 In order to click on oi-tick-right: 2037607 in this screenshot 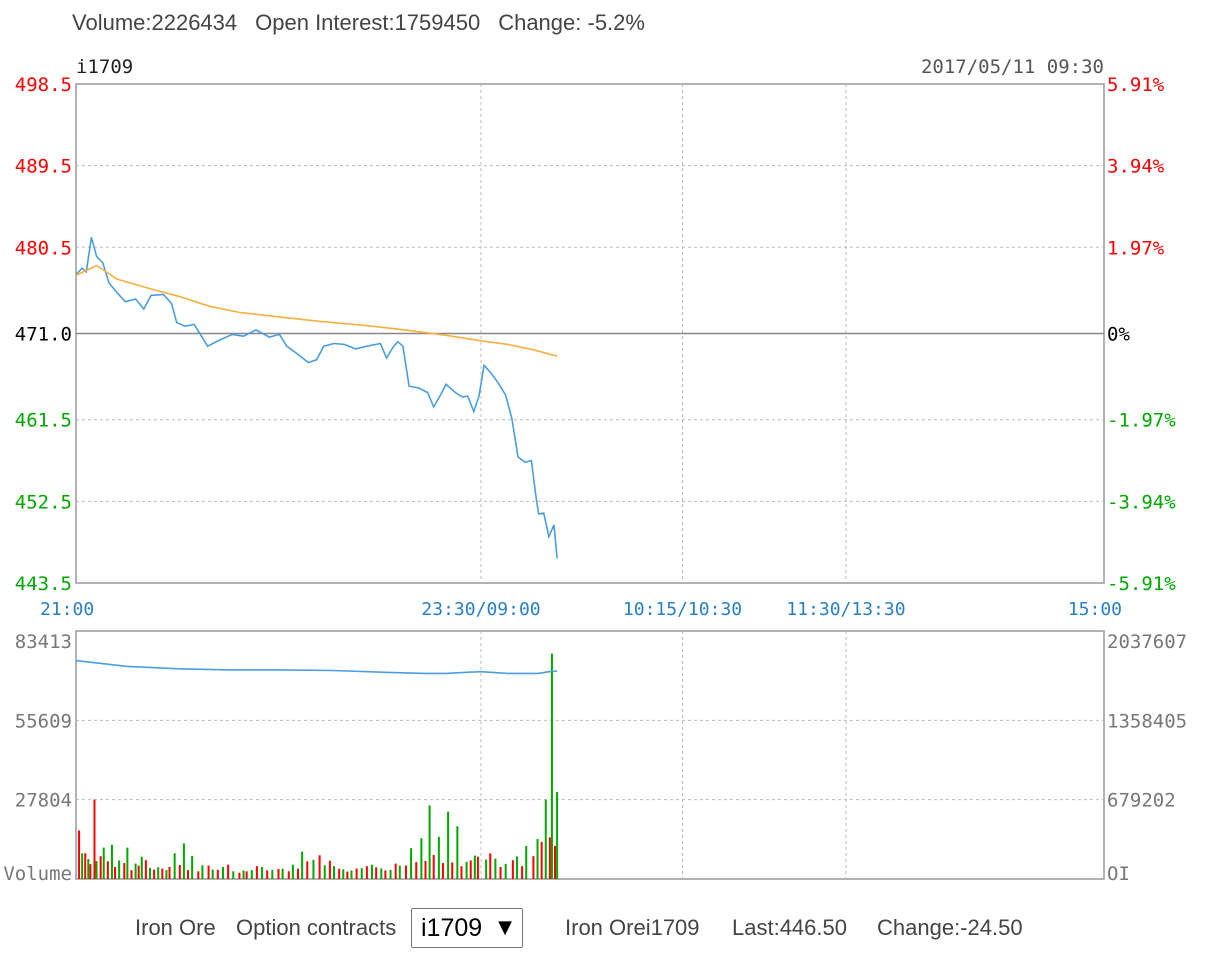, I will do `click(1147, 642)`.